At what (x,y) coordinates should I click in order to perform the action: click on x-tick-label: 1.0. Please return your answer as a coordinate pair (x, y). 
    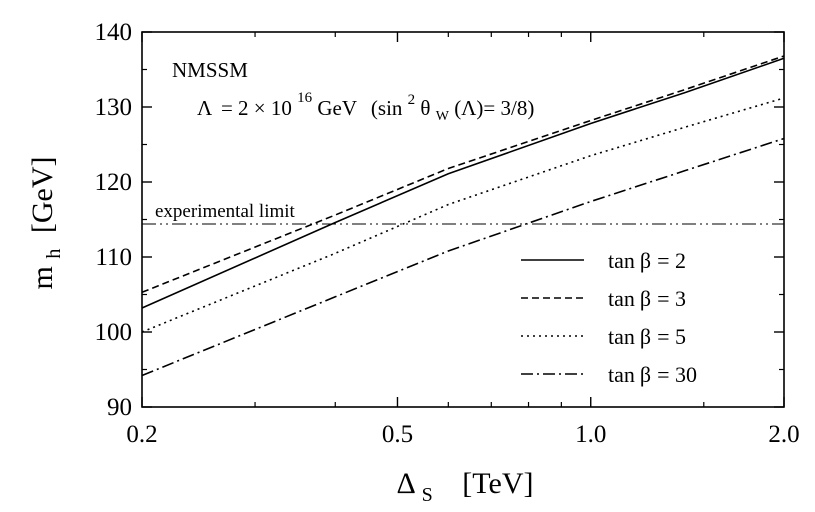
    Looking at the image, I should click on (590, 434).